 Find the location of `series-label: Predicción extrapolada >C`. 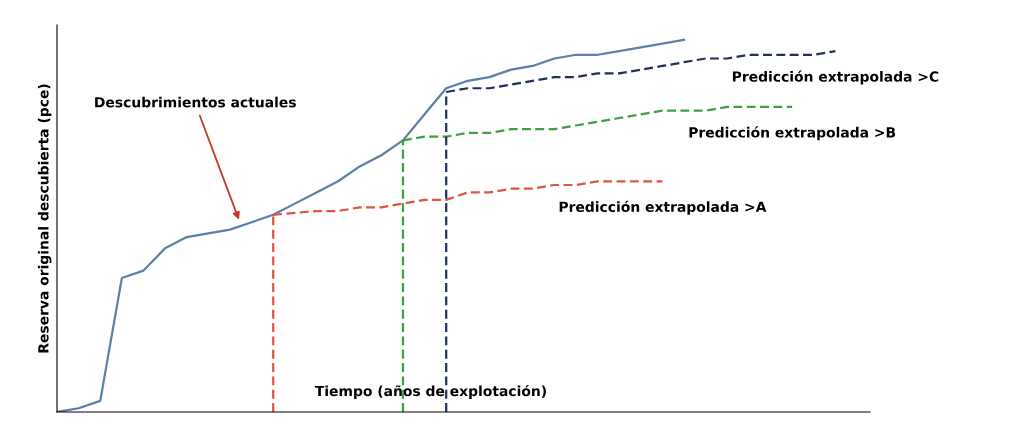

series-label: Predicción extrapolada >C is located at coordinates (835, 77).